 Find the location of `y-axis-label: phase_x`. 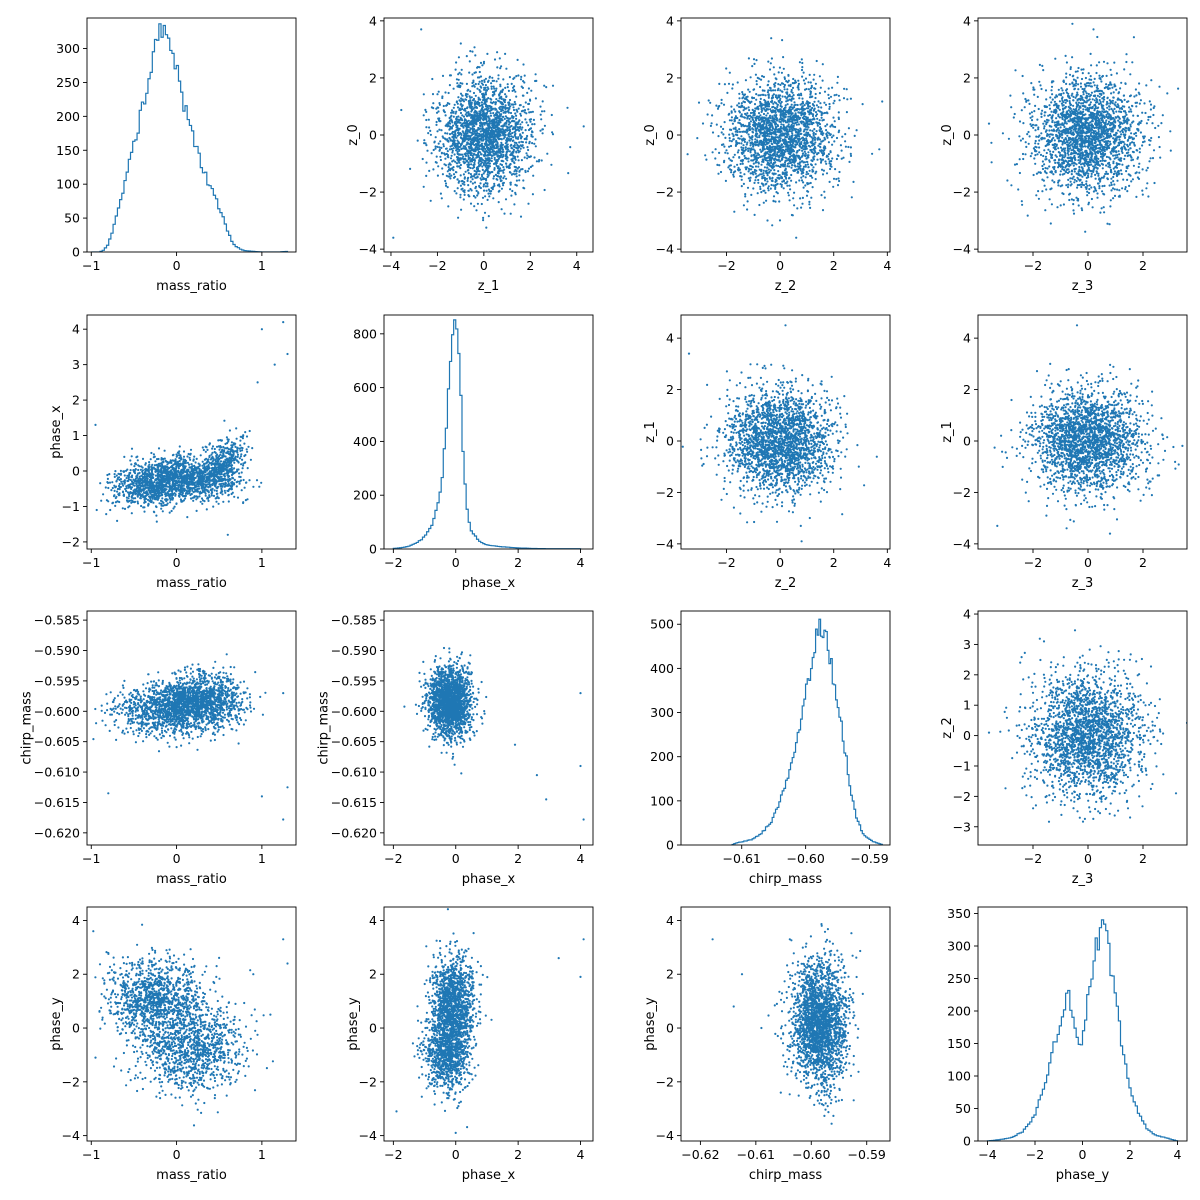

y-axis-label: phase_x is located at coordinates (56, 432).